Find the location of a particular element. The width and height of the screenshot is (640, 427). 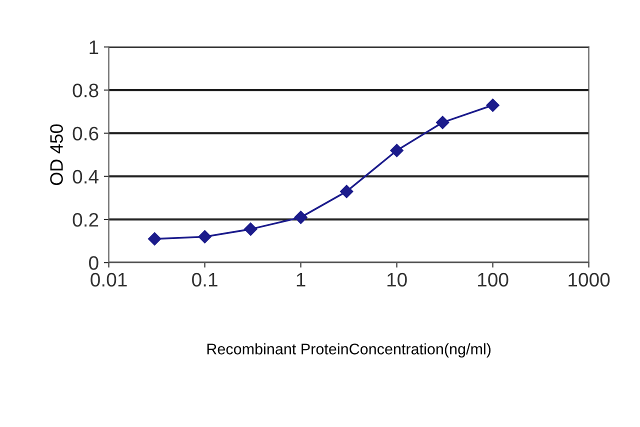

y-tick-label: 0.4 is located at coordinates (85, 177).